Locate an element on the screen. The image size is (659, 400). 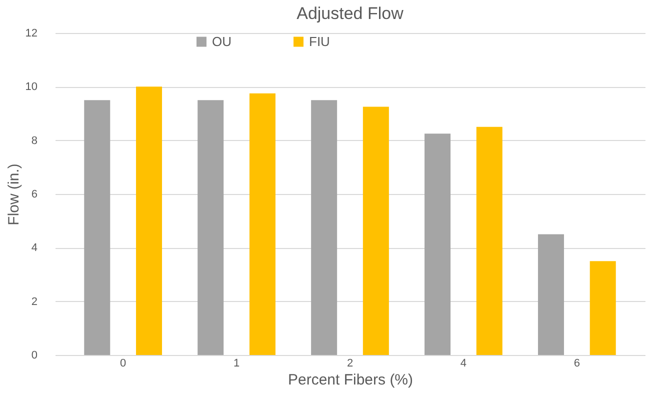
x-axis-title: Percent Fibers (%) is located at coordinates (351, 380).